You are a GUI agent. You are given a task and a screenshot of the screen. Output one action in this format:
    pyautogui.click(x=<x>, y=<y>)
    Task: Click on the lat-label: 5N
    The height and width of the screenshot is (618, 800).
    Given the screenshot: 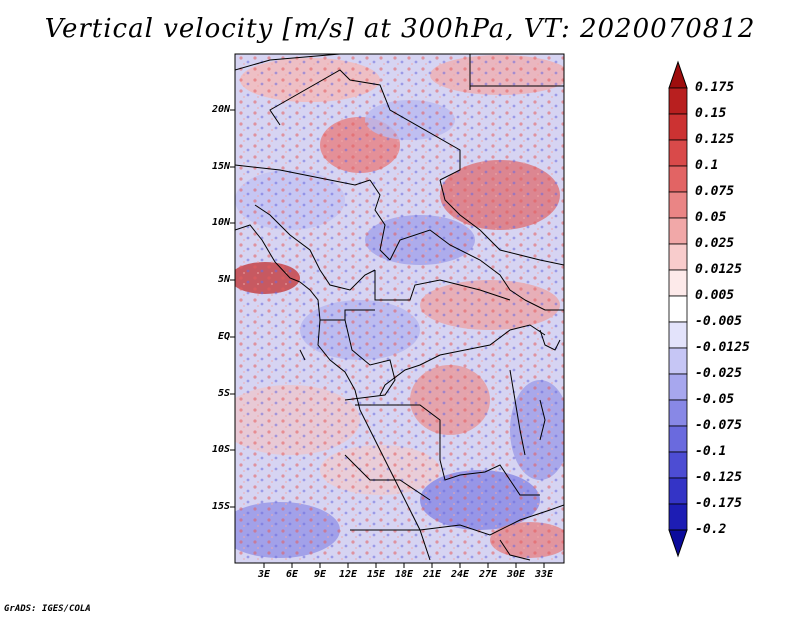 What is the action you would take?
    pyautogui.click(x=223, y=279)
    